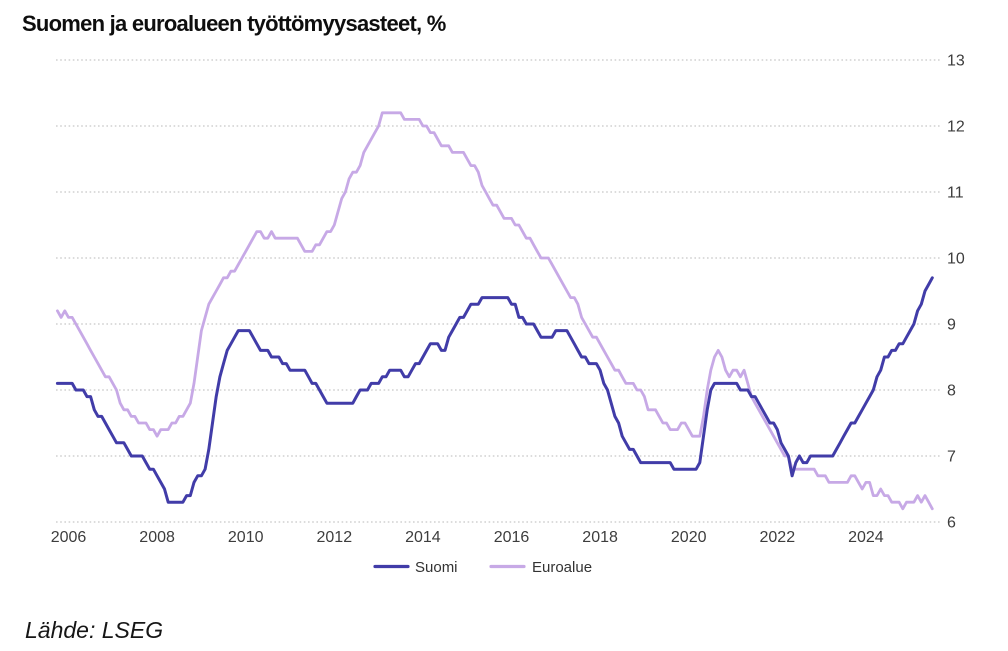 The image size is (1008, 651). What do you see at coordinates (600, 537) in the screenshot?
I see `svg-text: 2018` at bounding box center [600, 537].